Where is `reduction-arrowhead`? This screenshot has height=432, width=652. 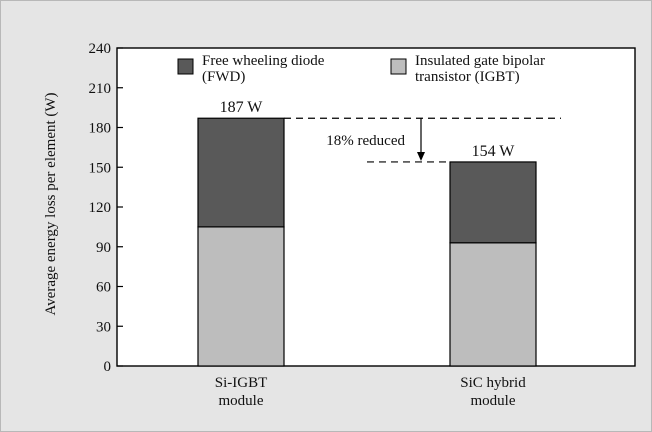
reduction-arrowhead is located at coordinates (421, 156).